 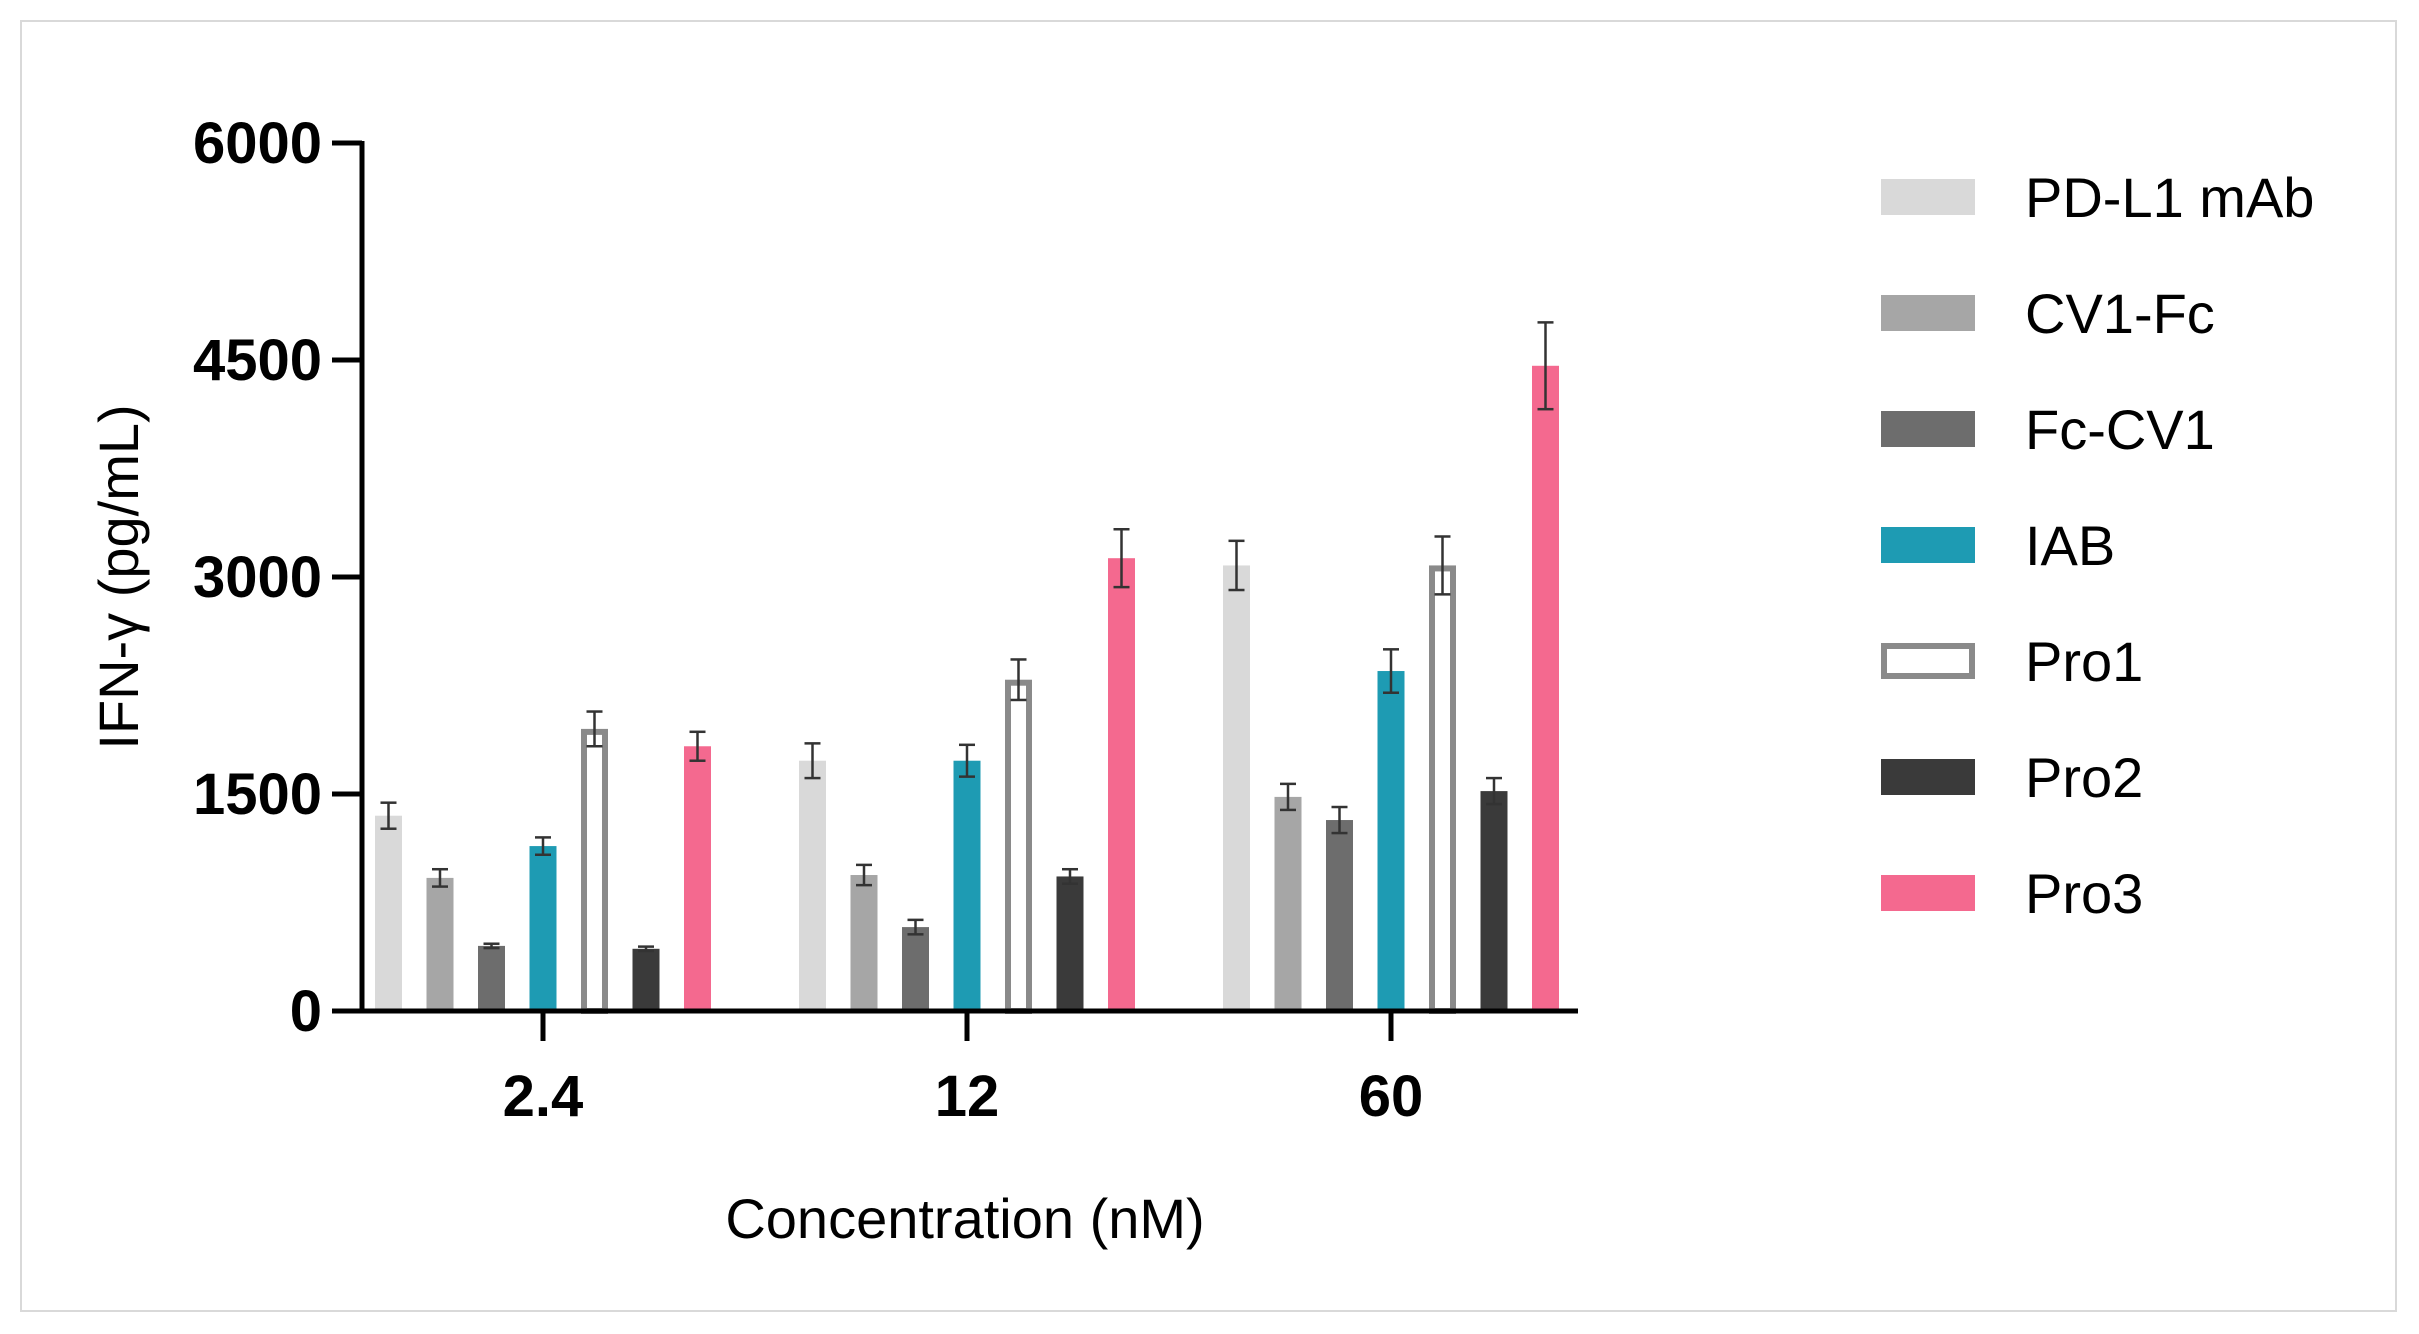 I want to click on y-axis-title: IFN-γ (pg/mL), so click(x=118, y=576).